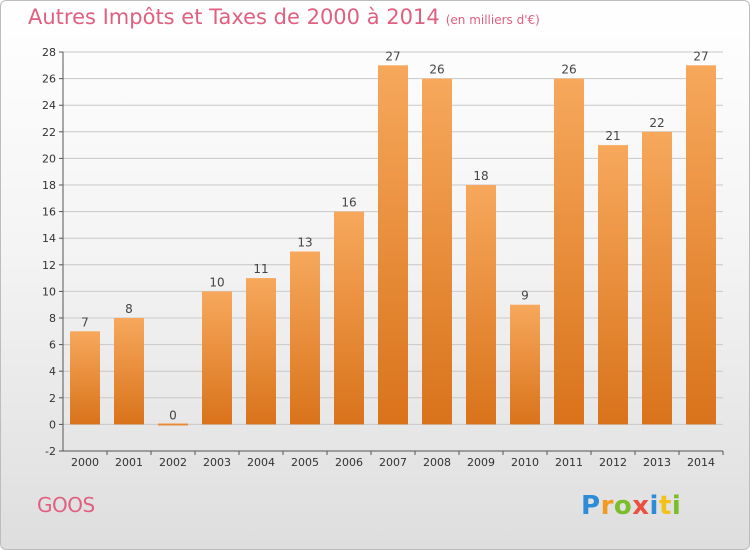 This screenshot has width=750, height=550. Describe the element at coordinates (49, 105) in the screenshot. I see `y-tick-label: 24` at that location.